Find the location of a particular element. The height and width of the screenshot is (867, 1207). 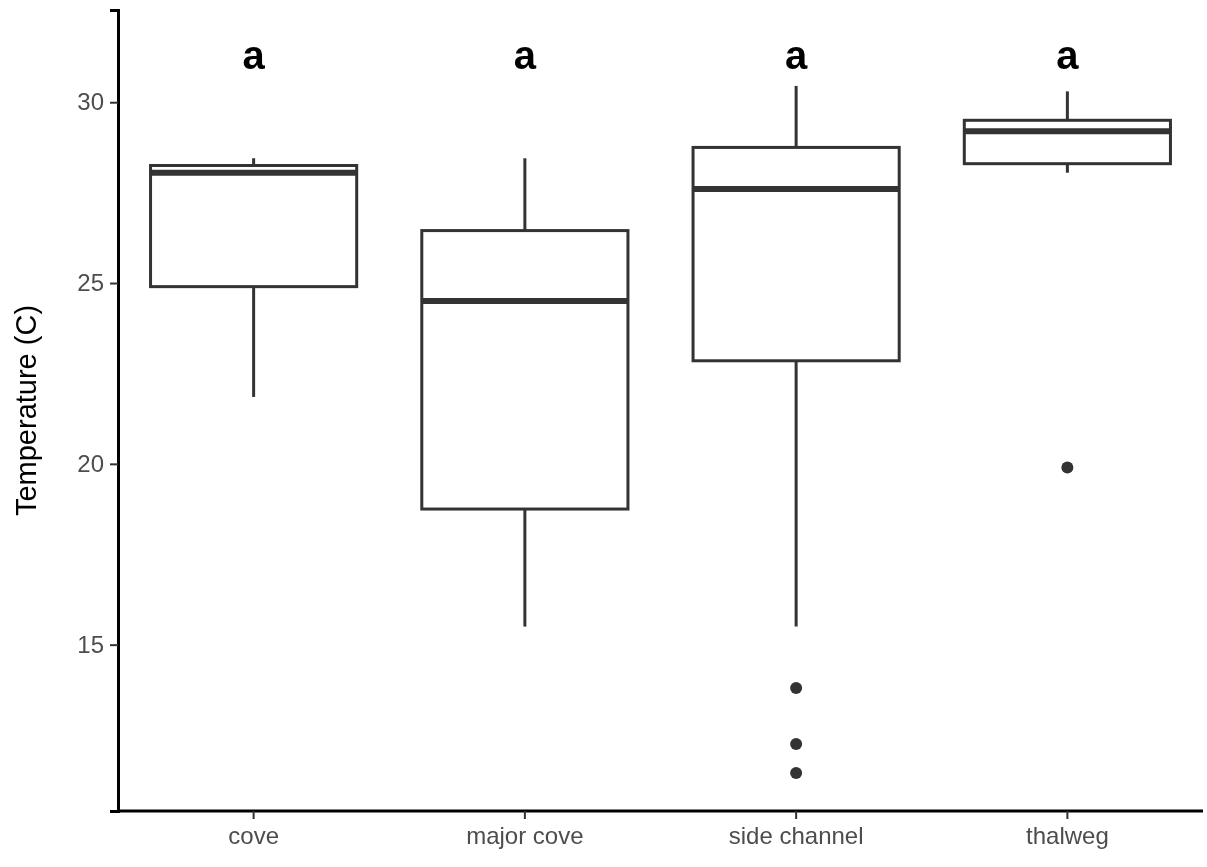

x-tick-label: cove is located at coordinates (253, 835).